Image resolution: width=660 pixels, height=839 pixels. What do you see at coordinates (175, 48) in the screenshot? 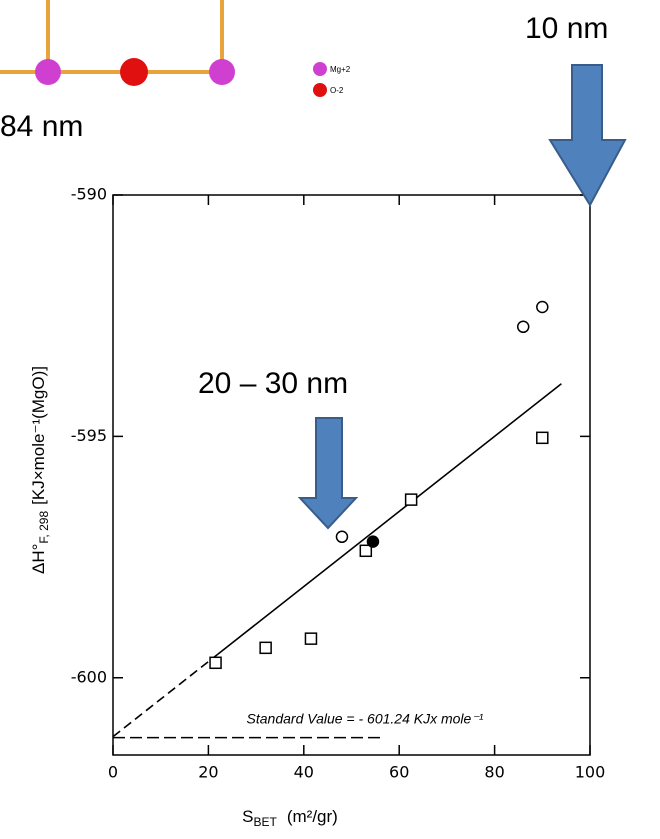
I see `crystal-image: Mg+2 O-2` at bounding box center [175, 48].